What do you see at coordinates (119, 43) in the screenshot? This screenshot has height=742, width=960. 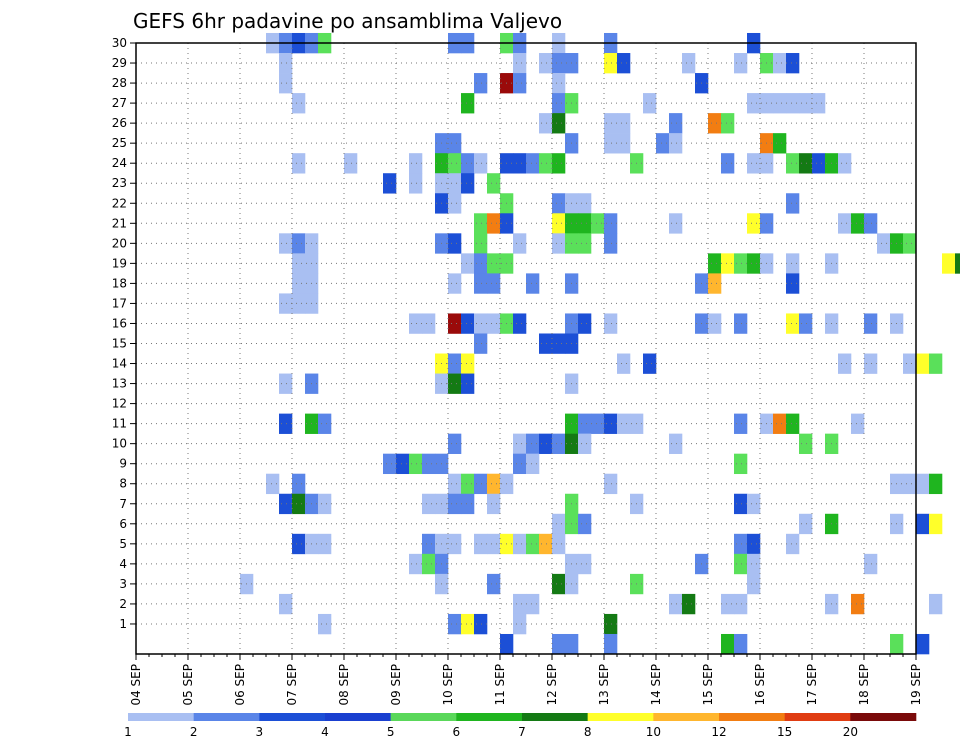 I see `y-tick-label: 30` at bounding box center [119, 43].